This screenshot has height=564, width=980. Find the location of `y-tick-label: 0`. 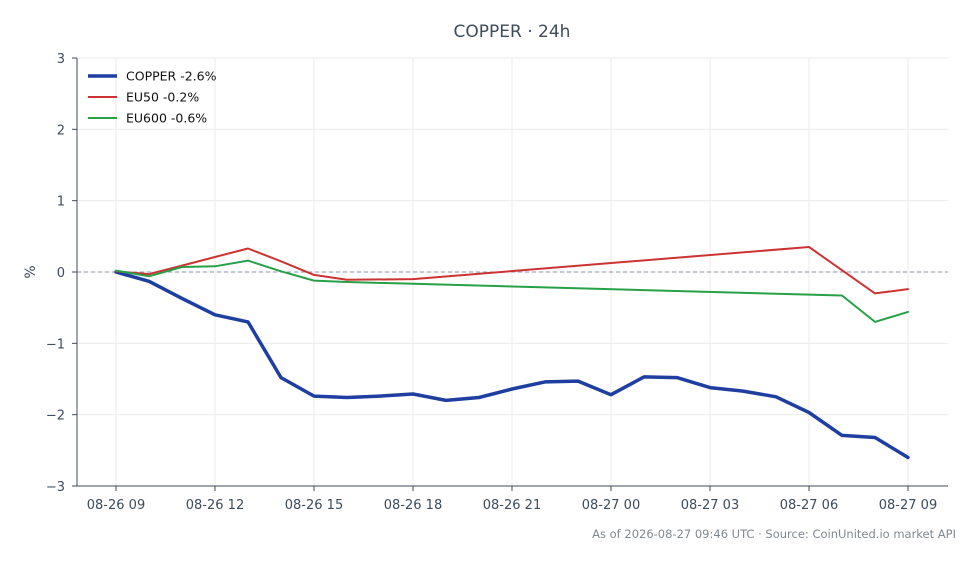

y-tick-label: 0 is located at coordinates (61, 273).